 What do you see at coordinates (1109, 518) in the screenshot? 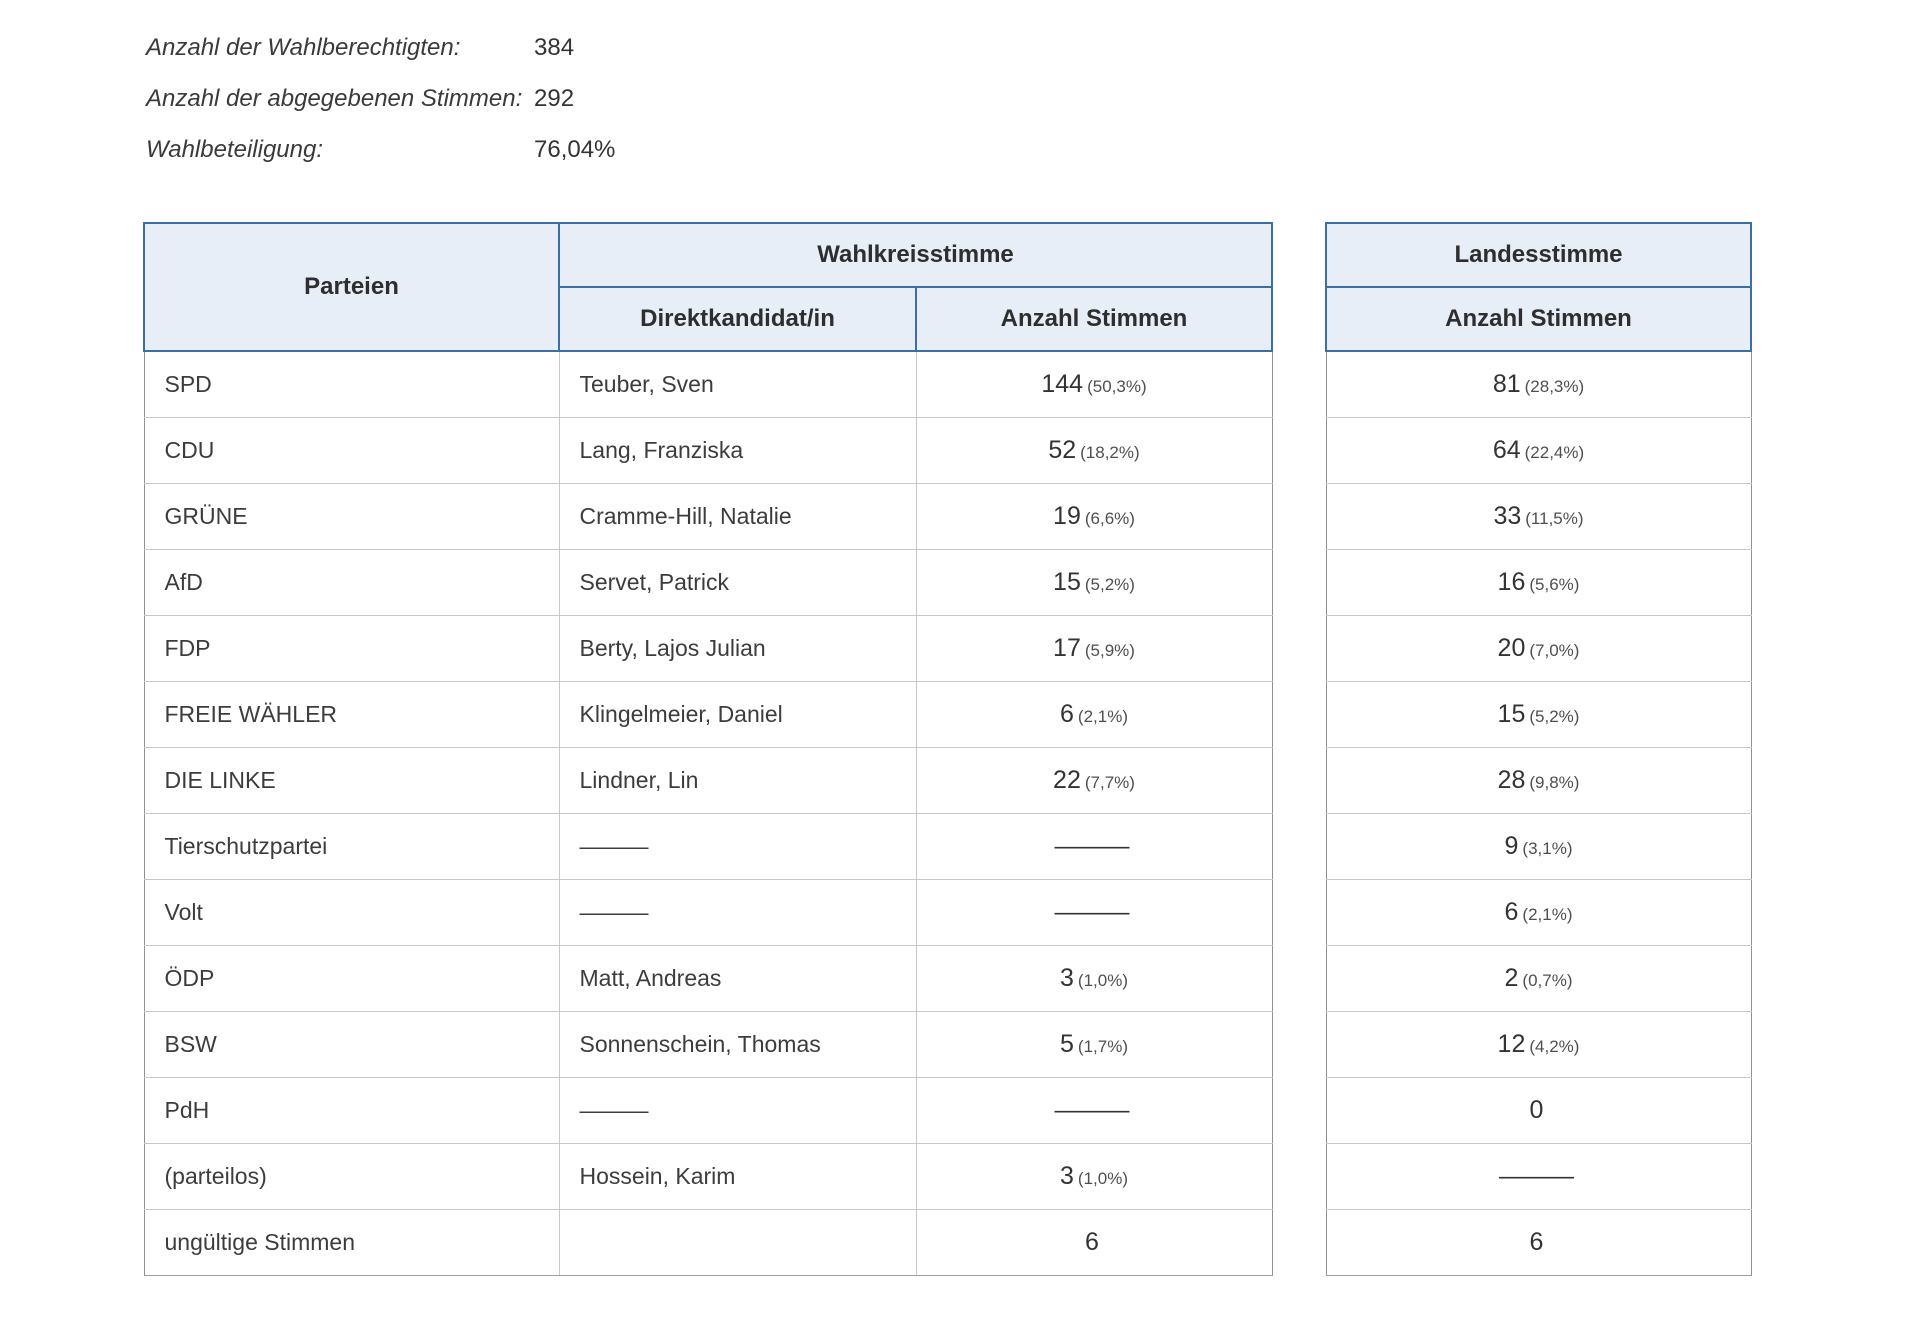
I see `wk-vote-percent: (6,6%)` at bounding box center [1109, 518].